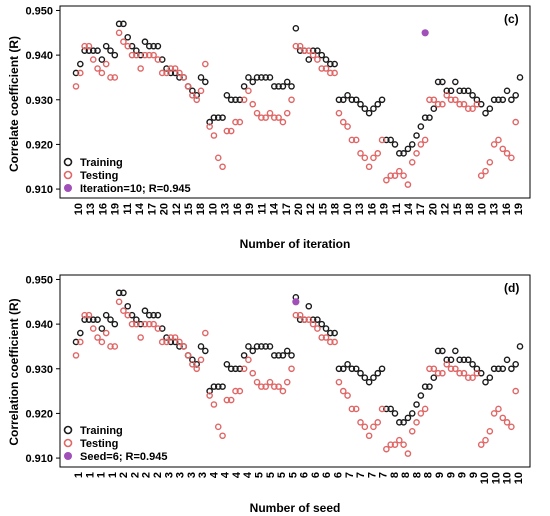 Image resolution: width=550 pixels, height=516 pixels. I want to click on y-tick-label: 0.930, so click(39, 370).